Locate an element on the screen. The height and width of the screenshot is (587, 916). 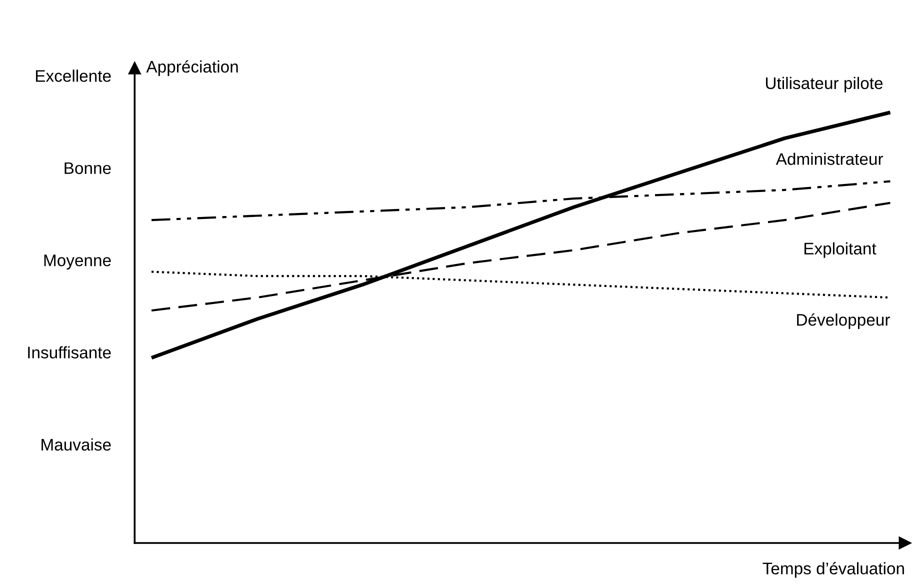
text: Mauvaise is located at coordinates (76, 444).